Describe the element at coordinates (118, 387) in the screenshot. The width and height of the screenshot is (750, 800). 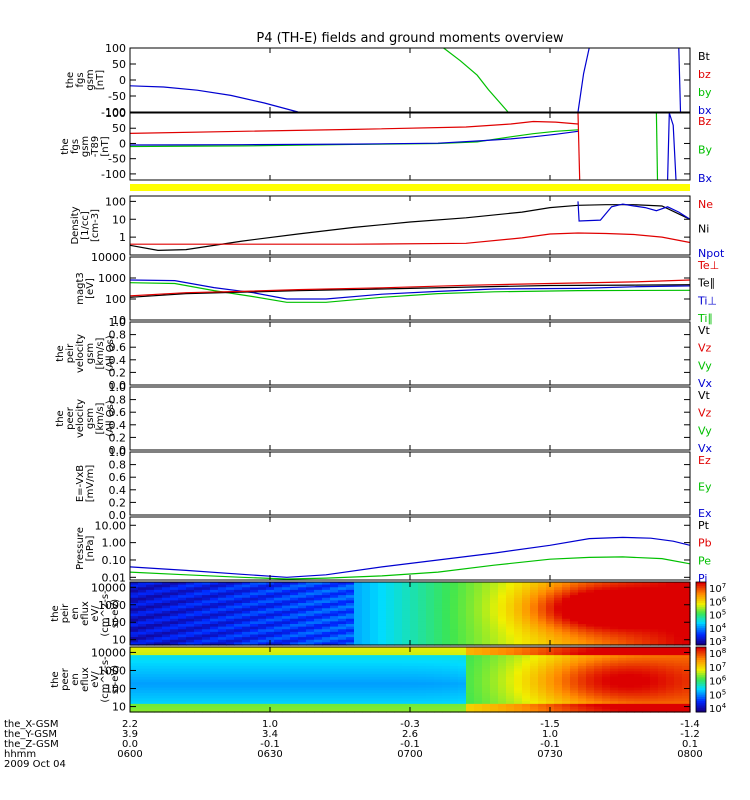
I see `y-tick-label: 1.0` at that location.